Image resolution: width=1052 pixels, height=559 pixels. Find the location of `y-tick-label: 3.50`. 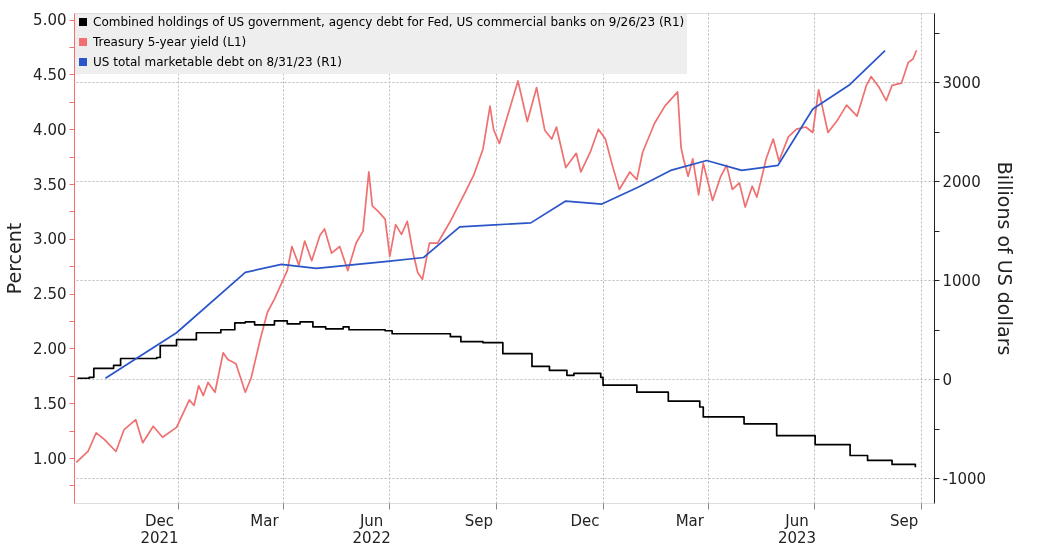

y-tick-label: 3.50 is located at coordinates (50, 184).